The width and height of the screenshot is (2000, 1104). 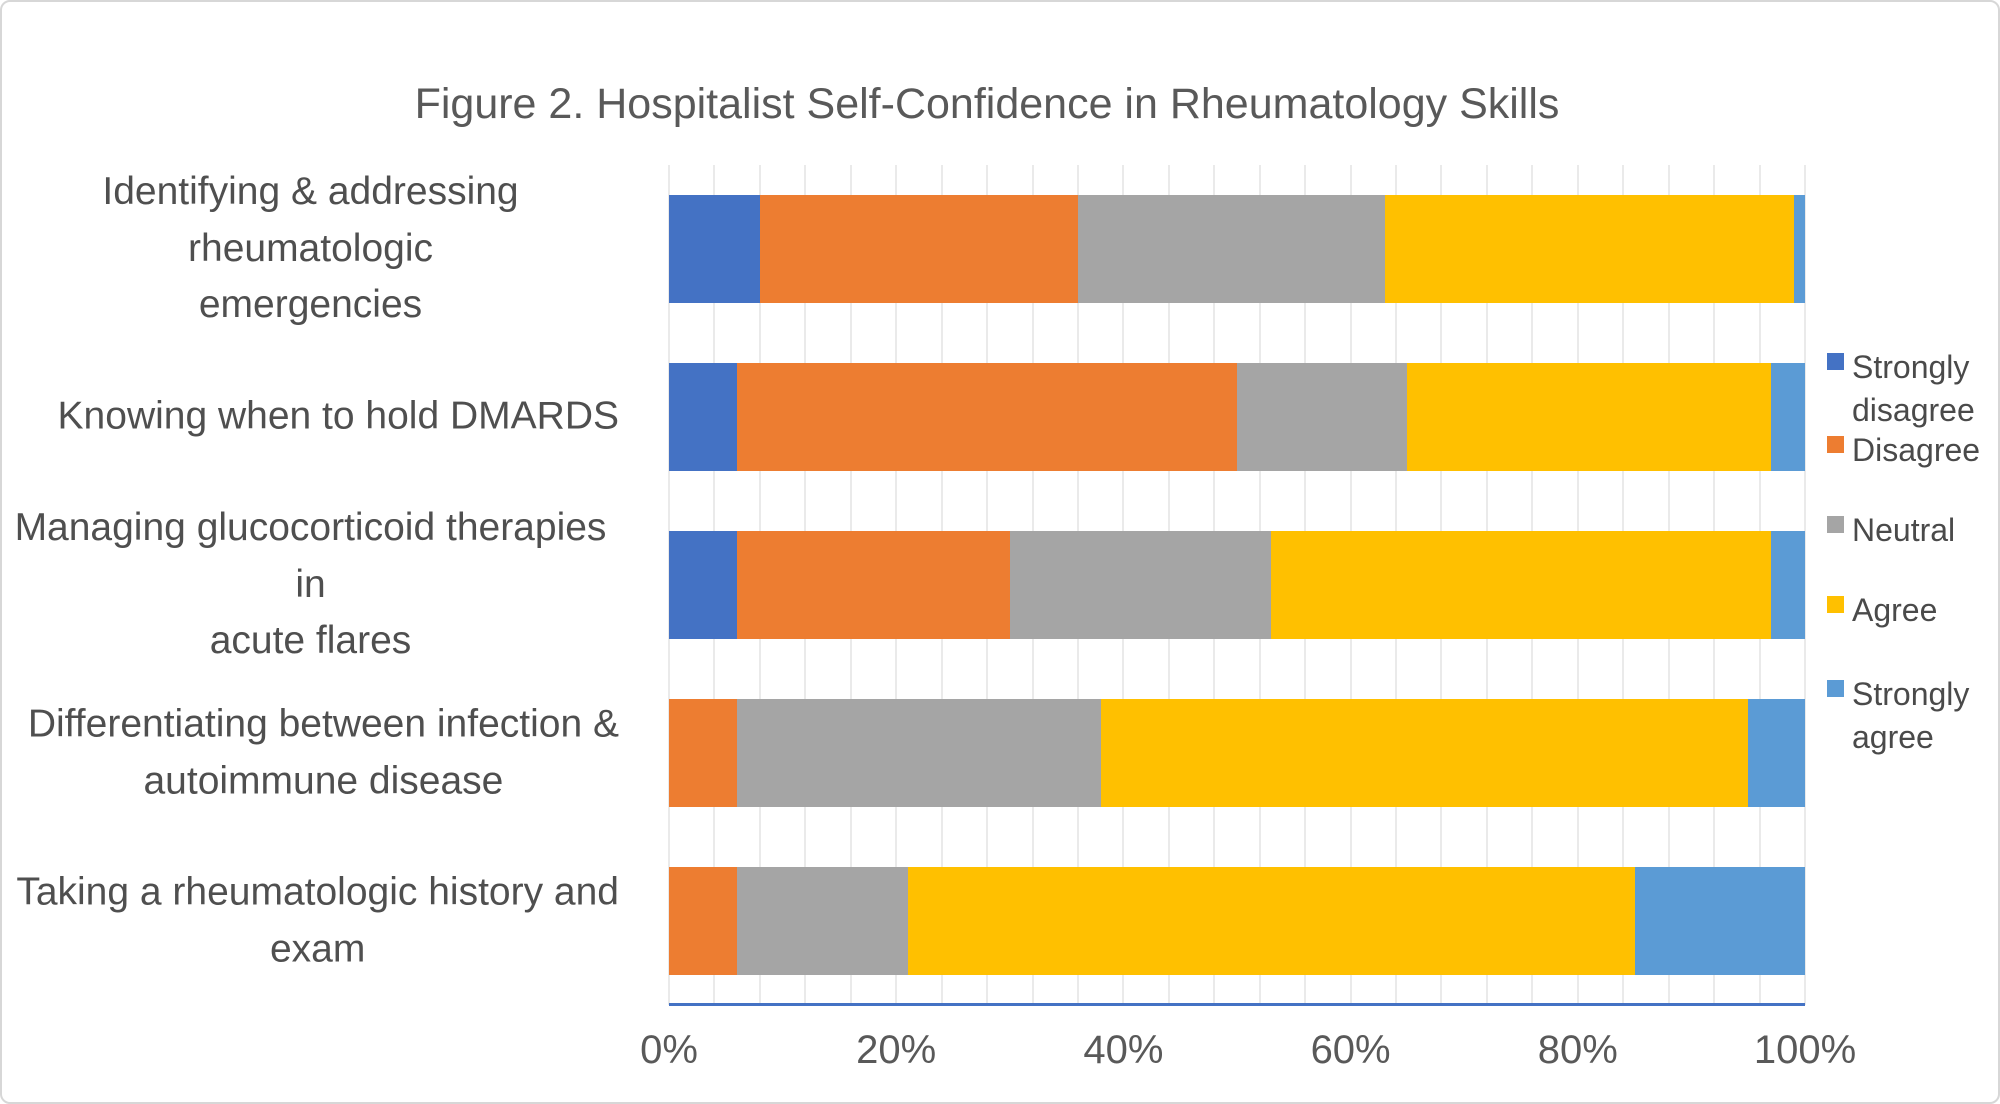 What do you see at coordinates (1835, 524) in the screenshot?
I see `legend-swatch-neutral` at bounding box center [1835, 524].